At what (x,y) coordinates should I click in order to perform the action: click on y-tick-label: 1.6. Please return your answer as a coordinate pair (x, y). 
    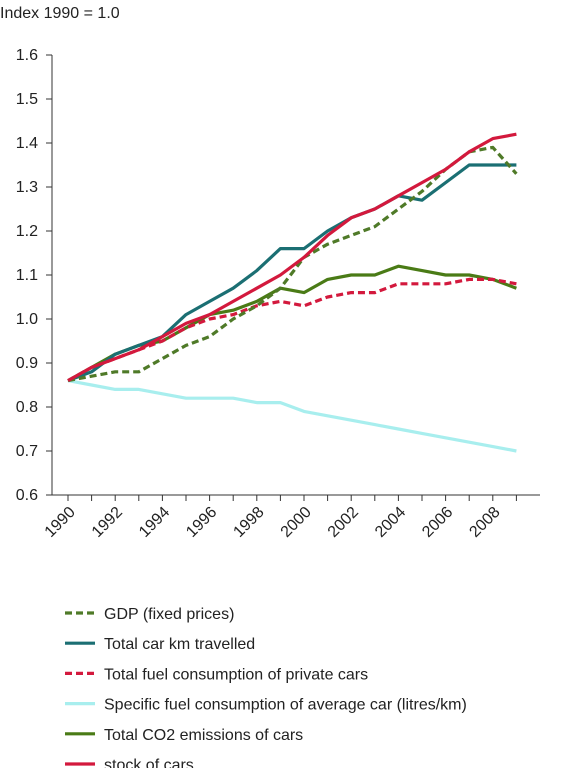
    Looking at the image, I should click on (27, 55).